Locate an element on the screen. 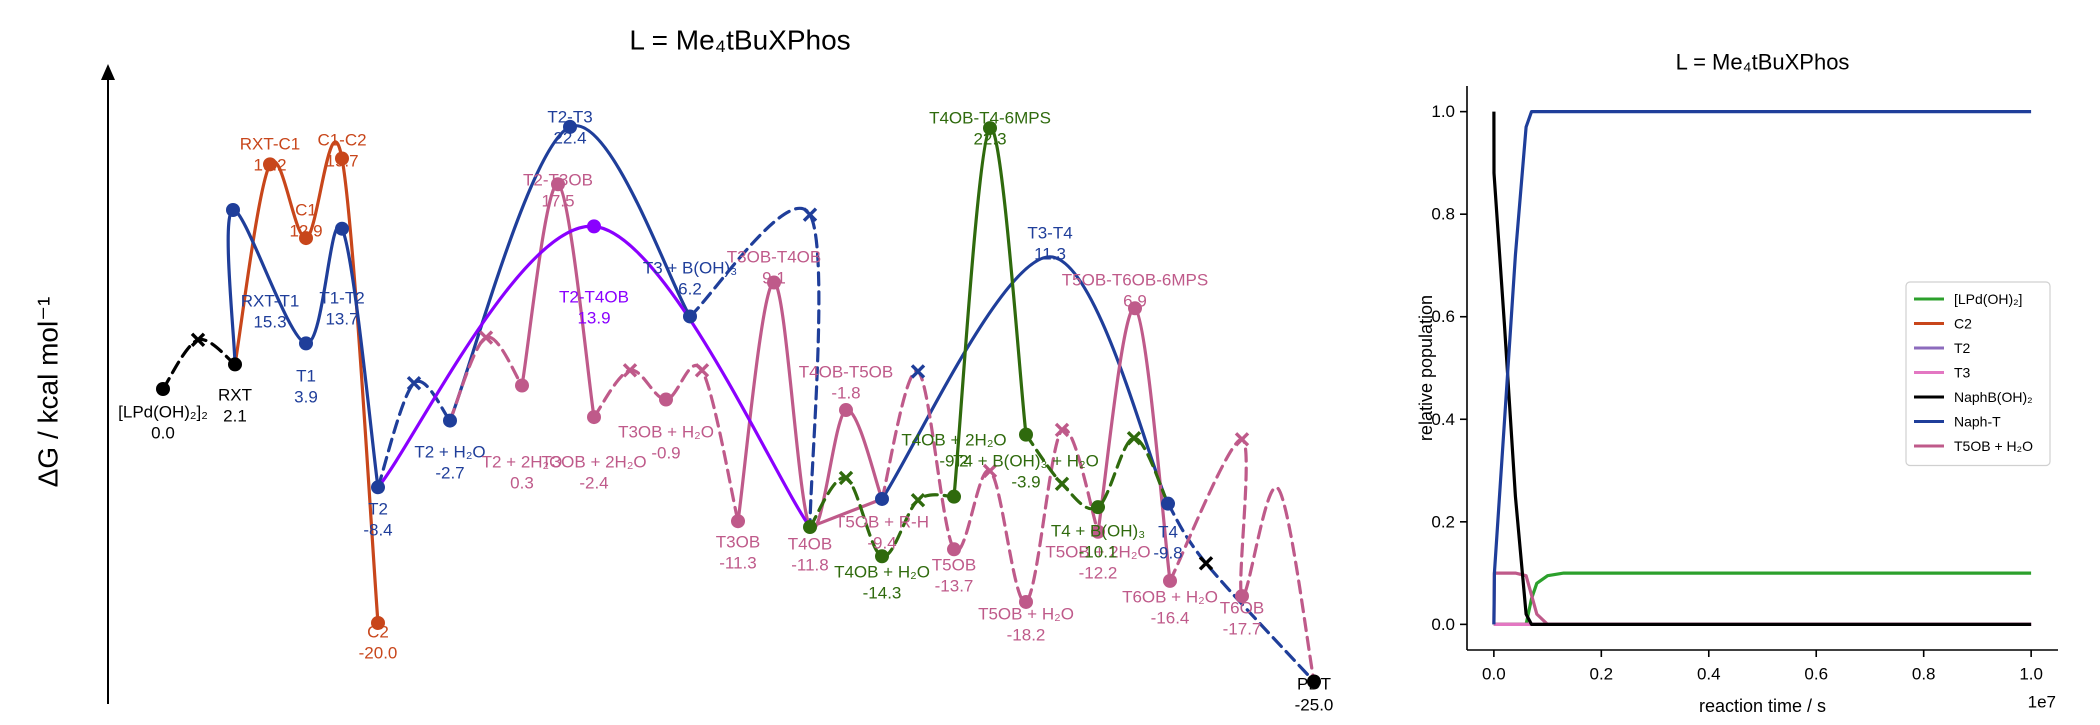 The image size is (2100, 725). state-marker-t5rh is located at coordinates (882, 498).